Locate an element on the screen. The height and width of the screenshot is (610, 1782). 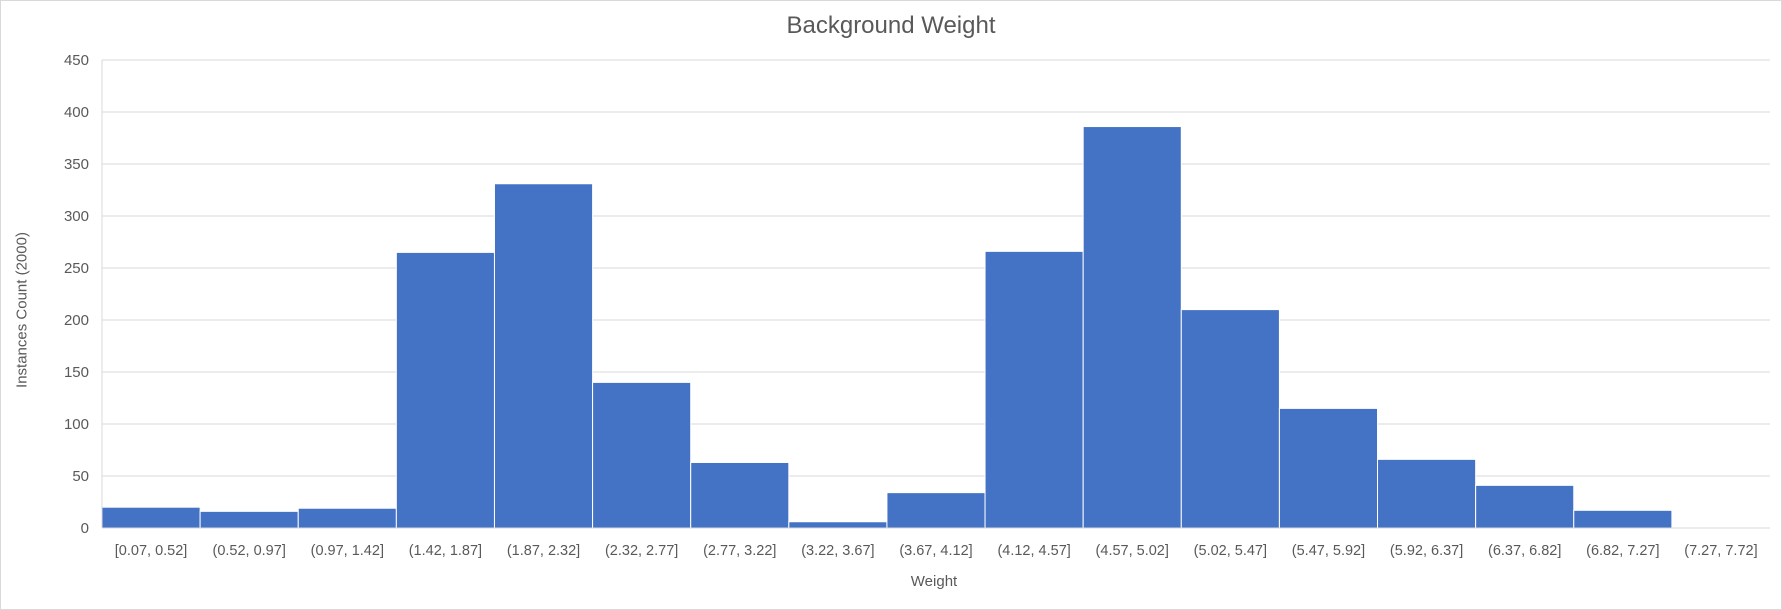
y-tick-label: 450 is located at coordinates (76, 60).